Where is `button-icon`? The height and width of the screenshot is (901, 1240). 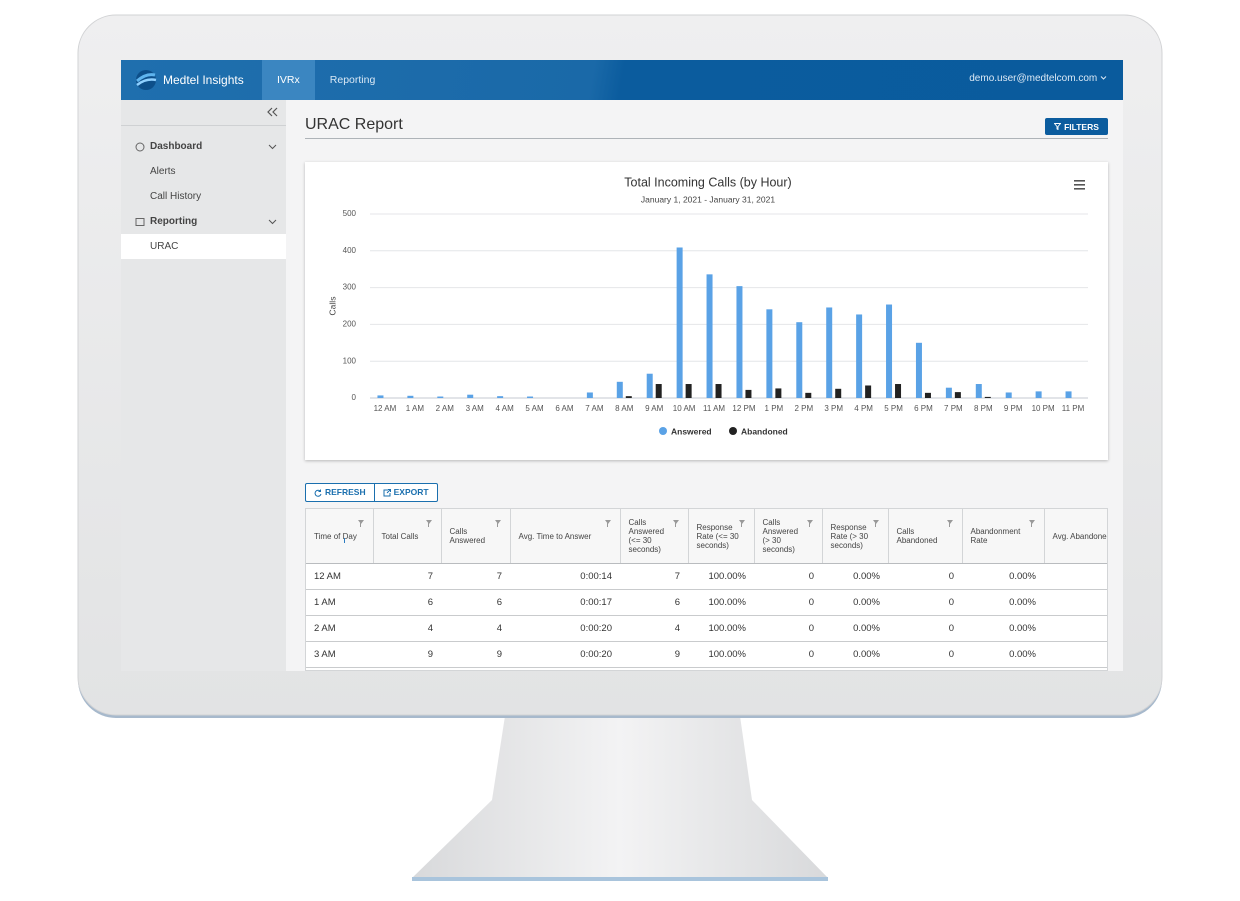 button-icon is located at coordinates (318, 493).